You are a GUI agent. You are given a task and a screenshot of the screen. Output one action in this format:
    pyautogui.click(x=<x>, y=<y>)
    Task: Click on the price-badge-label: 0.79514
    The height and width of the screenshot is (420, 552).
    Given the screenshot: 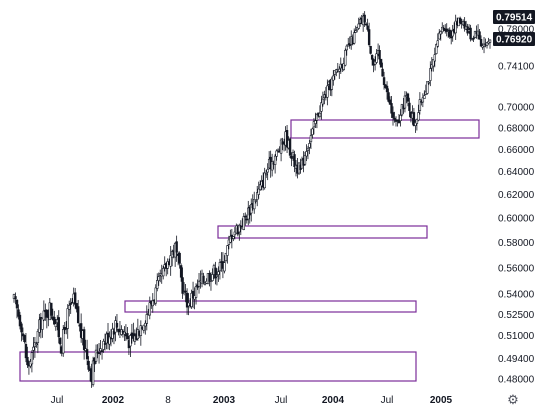 What is the action you would take?
    pyautogui.click(x=514, y=18)
    